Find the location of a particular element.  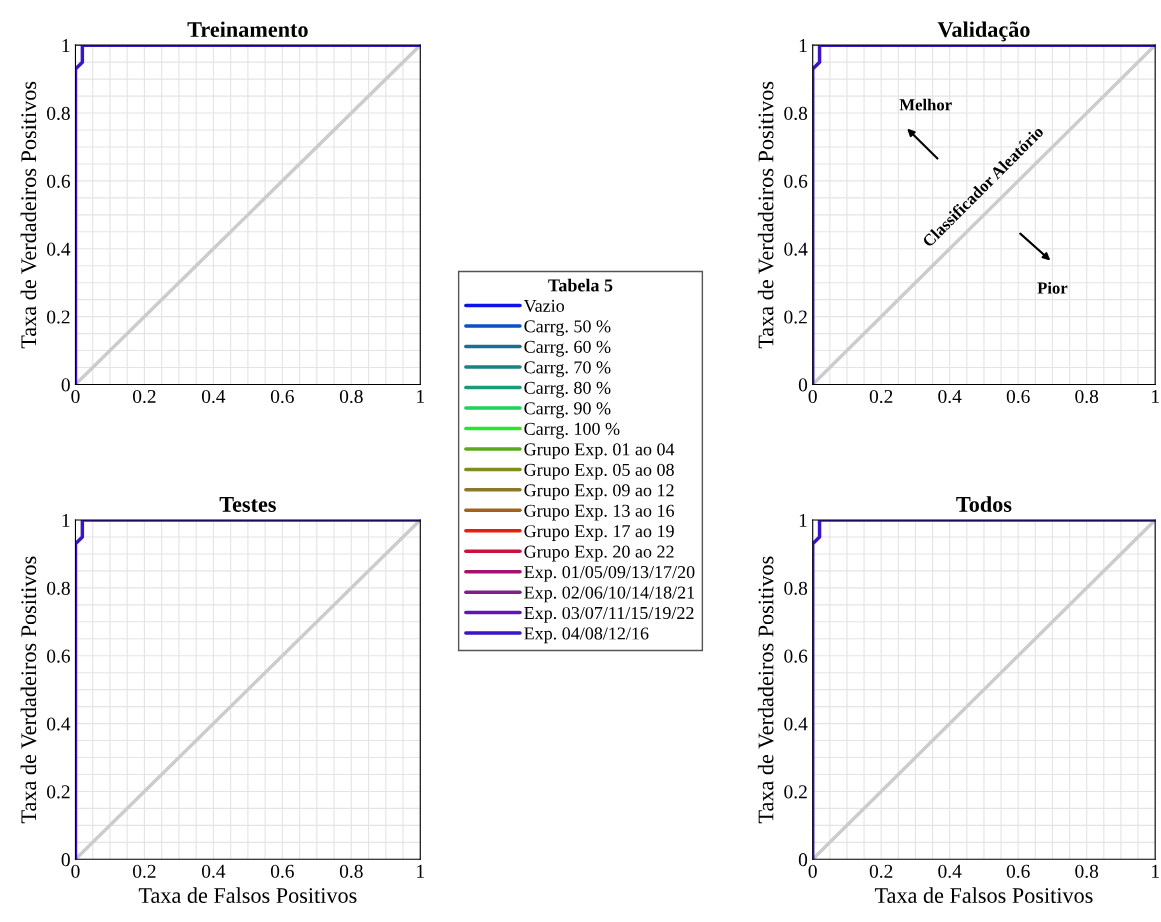

legend-label: Exp. 01/05/09/13/17/20 is located at coordinates (609, 574).